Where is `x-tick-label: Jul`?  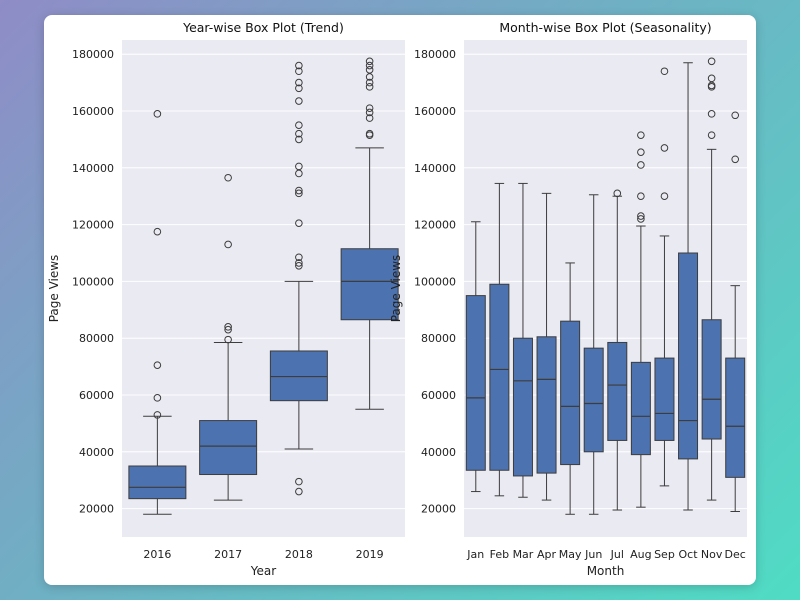 x-tick-label: Jul is located at coordinates (617, 554).